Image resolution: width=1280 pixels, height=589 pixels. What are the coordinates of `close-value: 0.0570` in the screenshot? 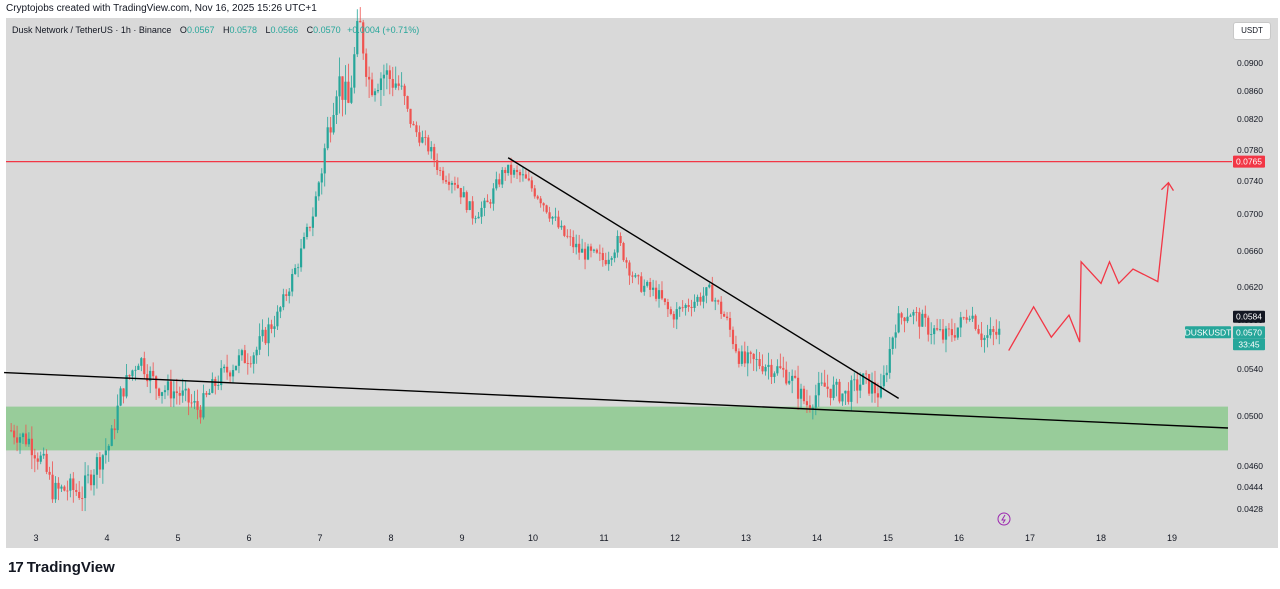 It's located at (327, 30).